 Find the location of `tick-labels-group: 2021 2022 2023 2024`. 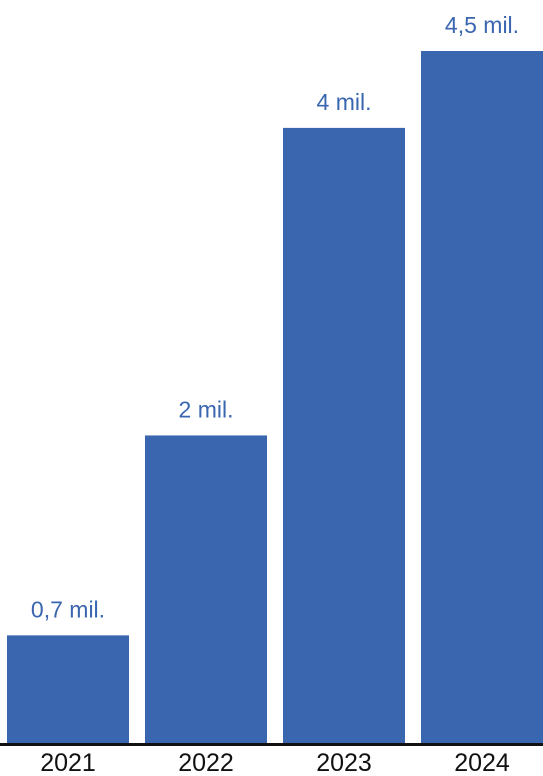

tick-labels-group: 2021 2022 2023 2024 is located at coordinates (275, 762).